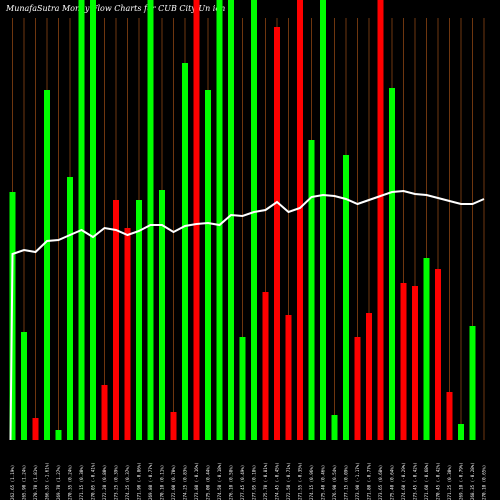 Image resolution: width=500 pixels, height=500 pixels. I want to click on x-tick-label: 270.10 (0.65%), so click(484, 482).